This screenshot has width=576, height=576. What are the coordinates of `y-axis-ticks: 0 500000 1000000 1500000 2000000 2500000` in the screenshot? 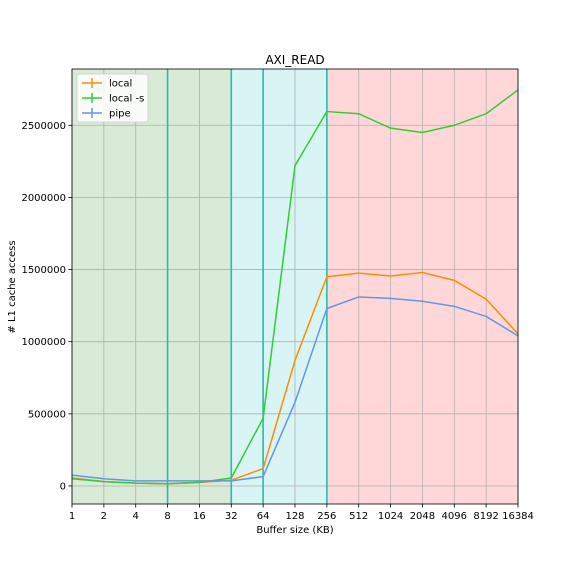 It's located at (46, 306).